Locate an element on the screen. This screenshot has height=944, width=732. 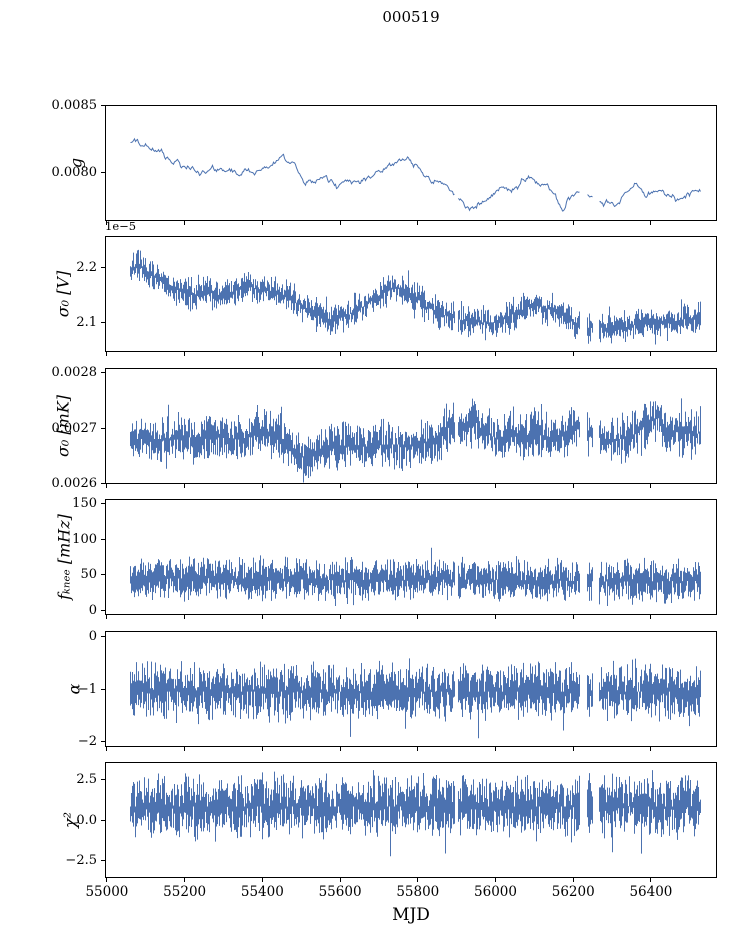
y-tick-label: 150 is located at coordinates (84, 503).